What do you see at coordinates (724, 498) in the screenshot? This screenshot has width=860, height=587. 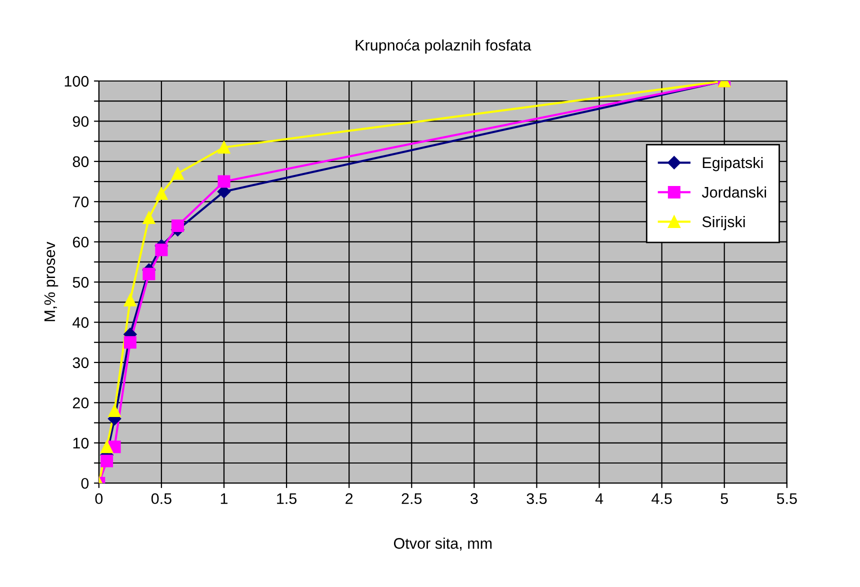 I see `x-tick-label: 5` at bounding box center [724, 498].